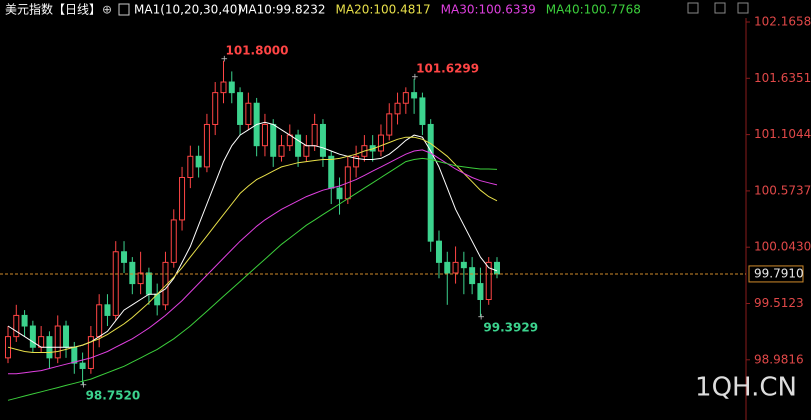 The image size is (811, 420). What do you see at coordinates (782, 247) in the screenshot?
I see `y-tick-label: 100.0430` at bounding box center [782, 247].